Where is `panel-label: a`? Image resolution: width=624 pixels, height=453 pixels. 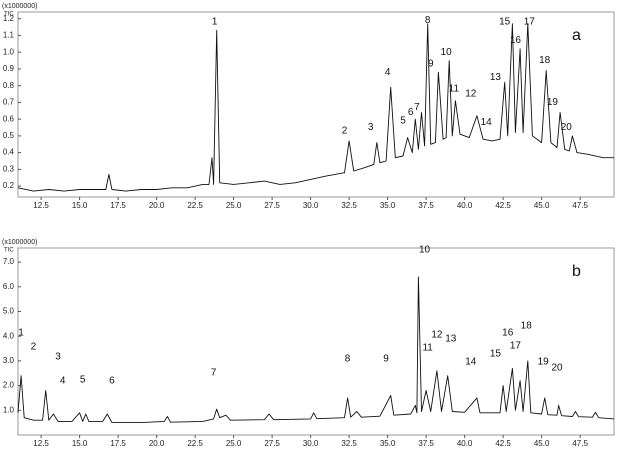 panel-label: a is located at coordinates (576, 35).